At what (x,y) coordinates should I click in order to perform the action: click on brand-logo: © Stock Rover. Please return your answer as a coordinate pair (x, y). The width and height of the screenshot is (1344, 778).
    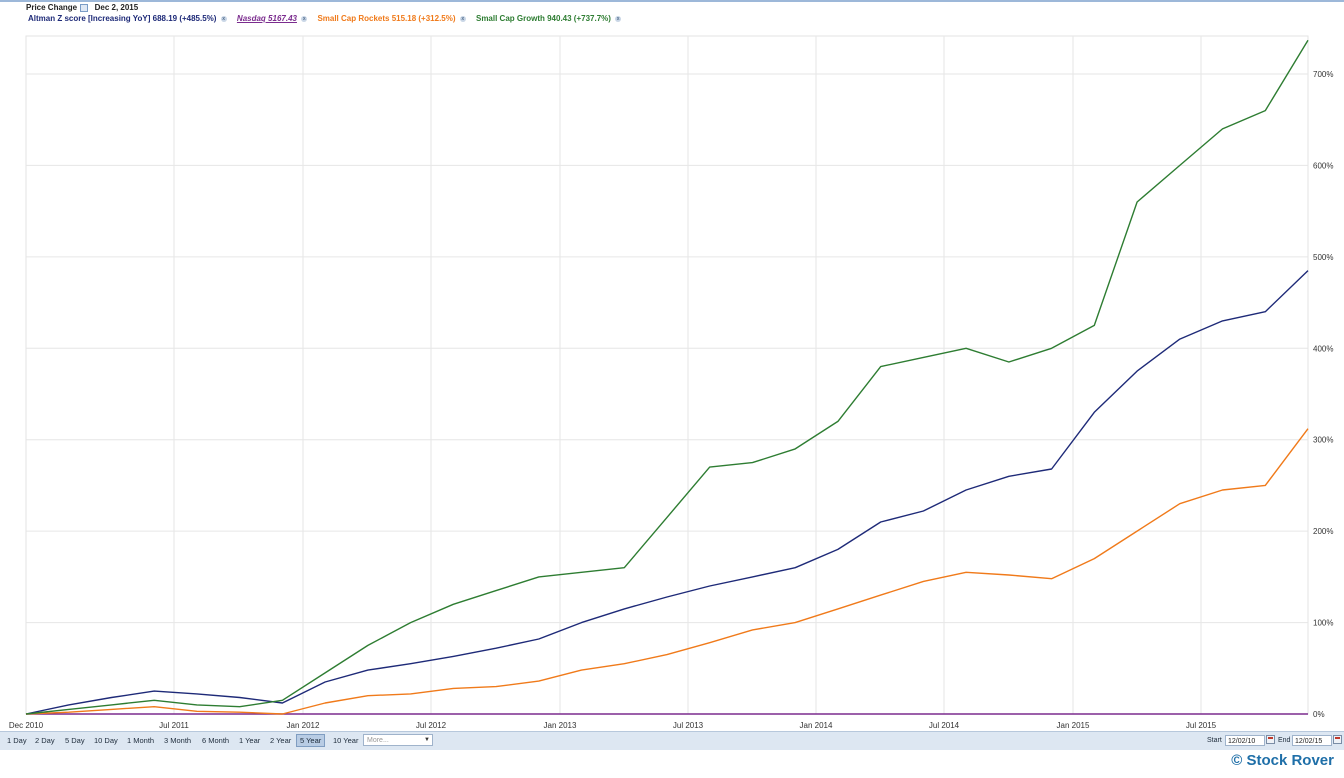
    Looking at the image, I should click on (1282, 760).